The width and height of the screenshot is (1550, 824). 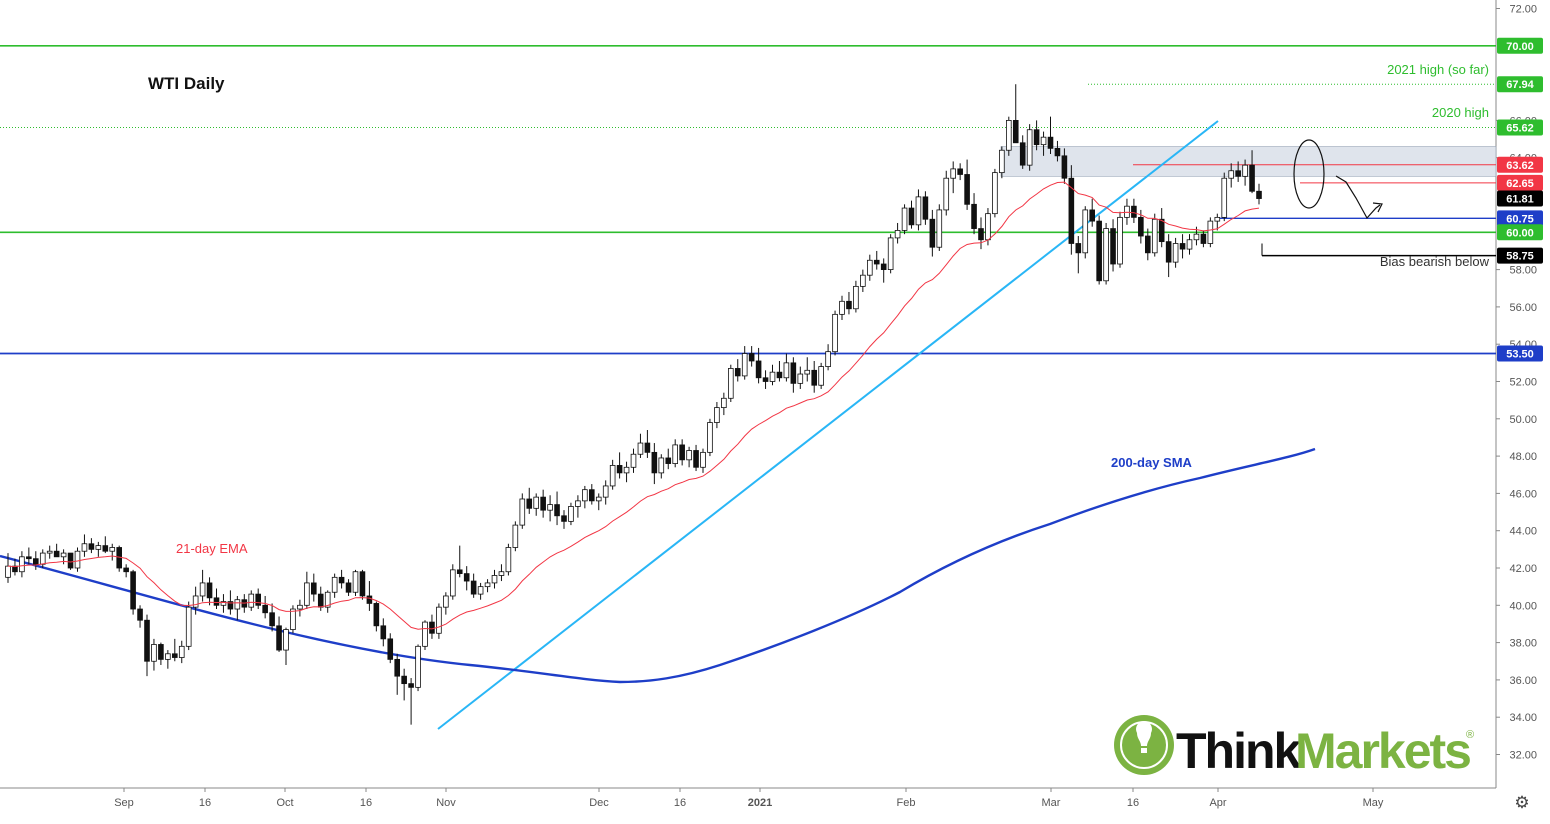 I want to click on logo-think-text: Think, so click(x=1239, y=751).